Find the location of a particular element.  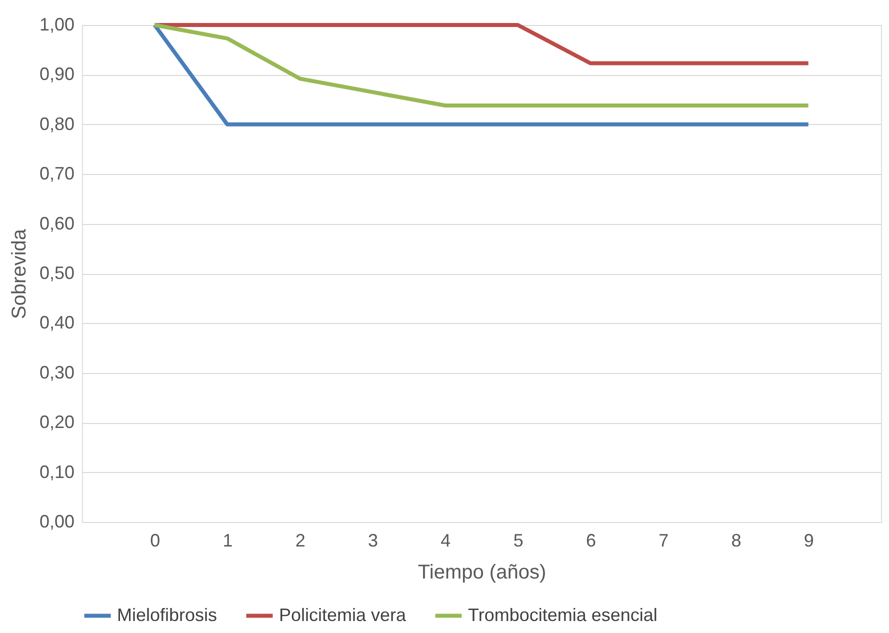

x-tick-label: 0 is located at coordinates (155, 540).